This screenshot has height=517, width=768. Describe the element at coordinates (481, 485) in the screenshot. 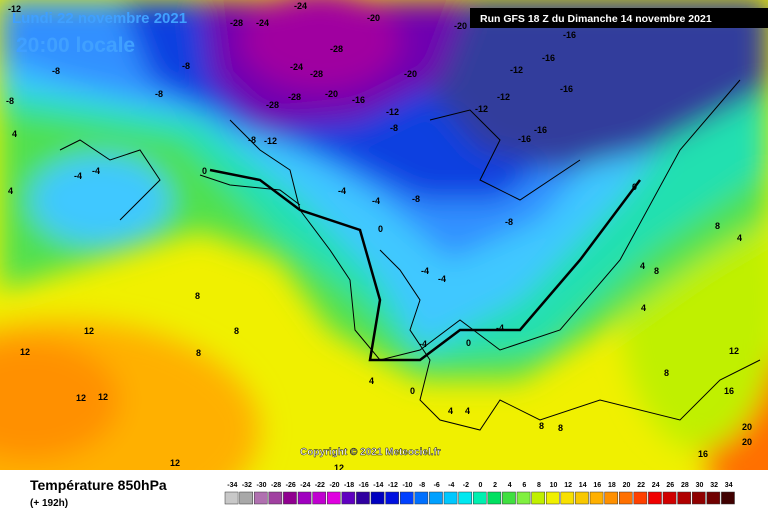

I see `scale-label: 0` at that location.